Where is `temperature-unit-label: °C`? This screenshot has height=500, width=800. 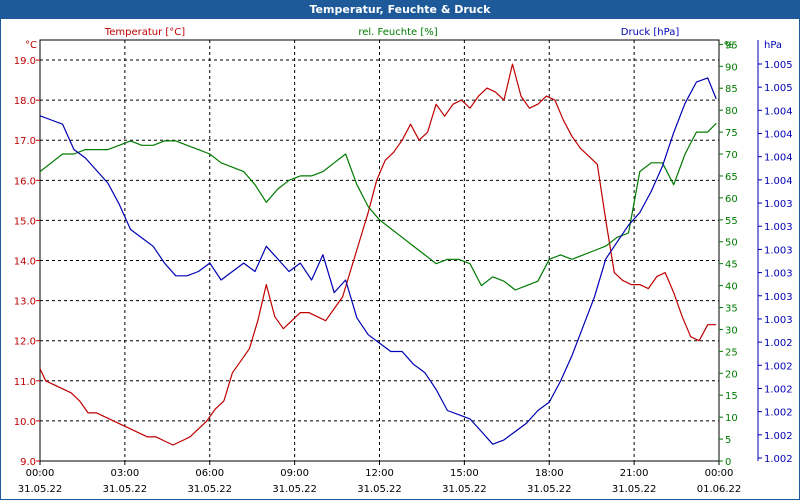
temperature-unit-label: °C is located at coordinates (31, 45).